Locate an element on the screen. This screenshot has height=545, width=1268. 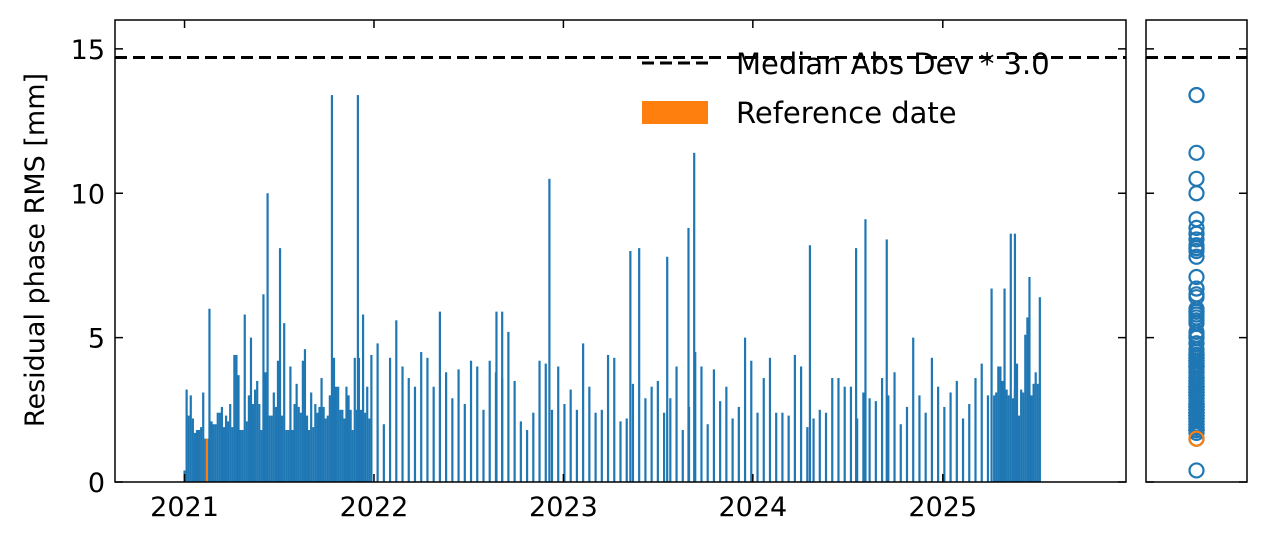
legend: Median Abs Dev * 3.0 Reference date is located at coordinates (846, 88).